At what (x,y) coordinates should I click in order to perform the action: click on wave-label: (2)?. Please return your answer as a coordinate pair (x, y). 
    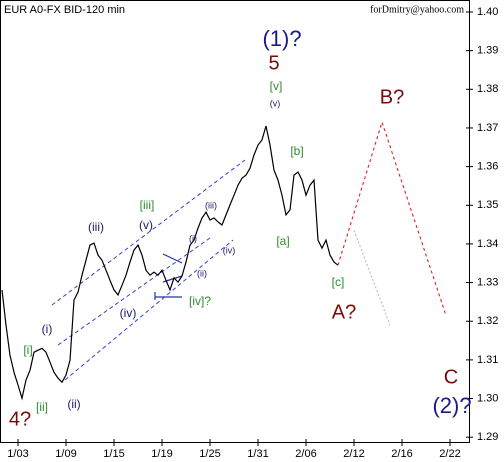
    Looking at the image, I should click on (451, 405).